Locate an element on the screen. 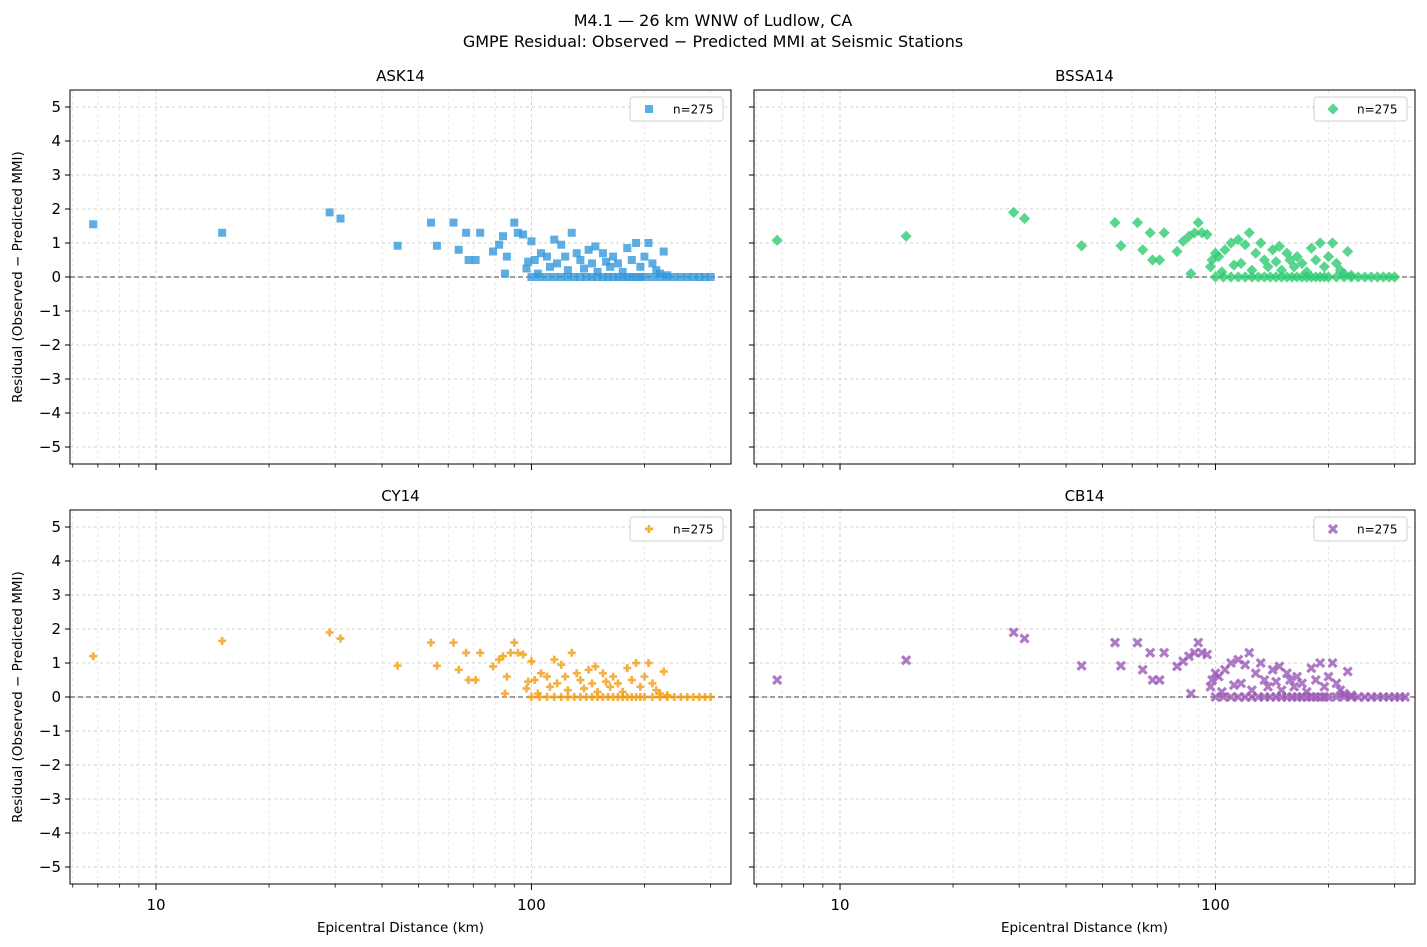  panel-title: CB14 is located at coordinates (1085, 496).